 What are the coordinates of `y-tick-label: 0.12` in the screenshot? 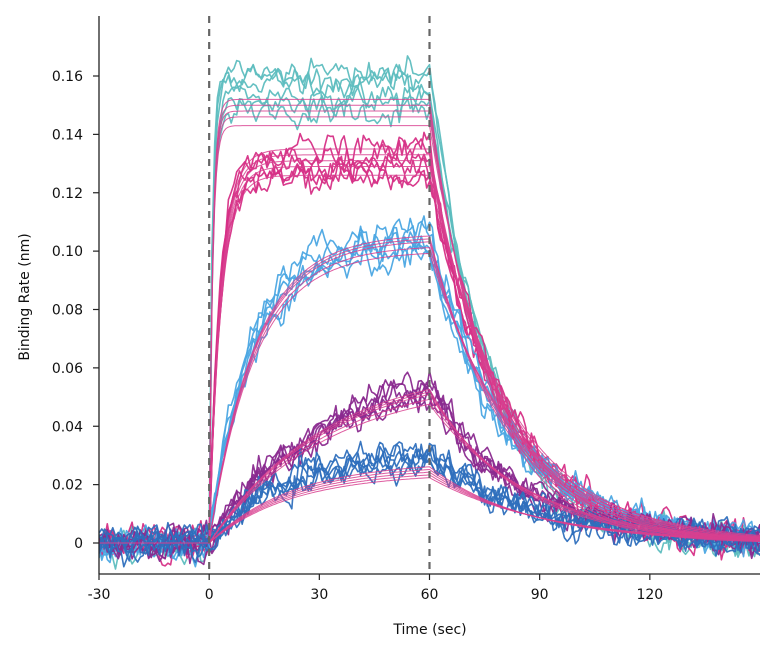 It's located at (67, 194).